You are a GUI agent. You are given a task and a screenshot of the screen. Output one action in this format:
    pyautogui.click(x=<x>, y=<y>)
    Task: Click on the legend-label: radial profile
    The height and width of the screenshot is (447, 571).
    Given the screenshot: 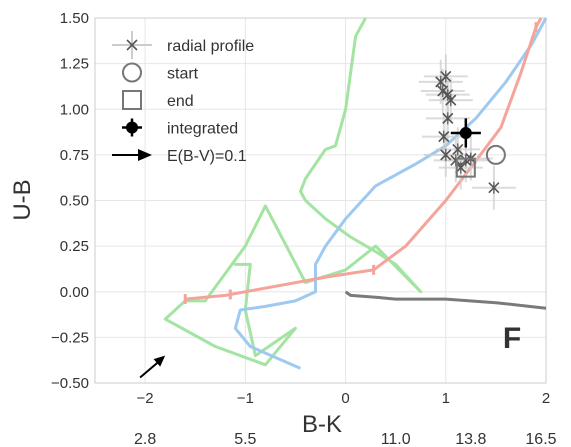 What is the action you would take?
    pyautogui.click(x=210, y=46)
    